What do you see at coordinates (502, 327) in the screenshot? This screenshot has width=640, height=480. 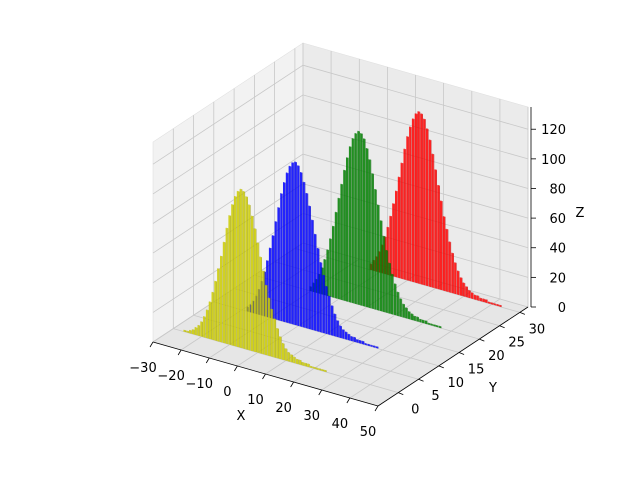 I see `y-tick-mark` at bounding box center [502, 327].